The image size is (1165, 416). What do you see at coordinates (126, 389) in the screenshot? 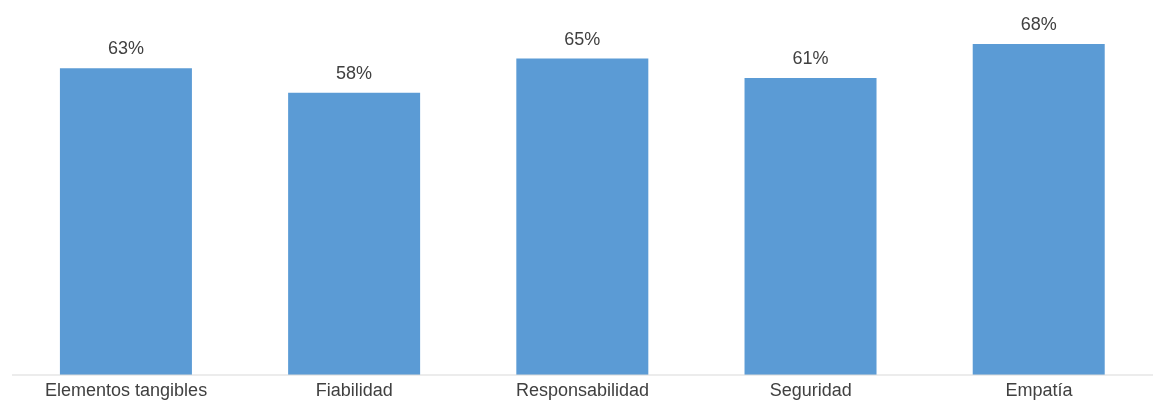
I see `x-tick-label: Elementos tangibles` at bounding box center [126, 389].